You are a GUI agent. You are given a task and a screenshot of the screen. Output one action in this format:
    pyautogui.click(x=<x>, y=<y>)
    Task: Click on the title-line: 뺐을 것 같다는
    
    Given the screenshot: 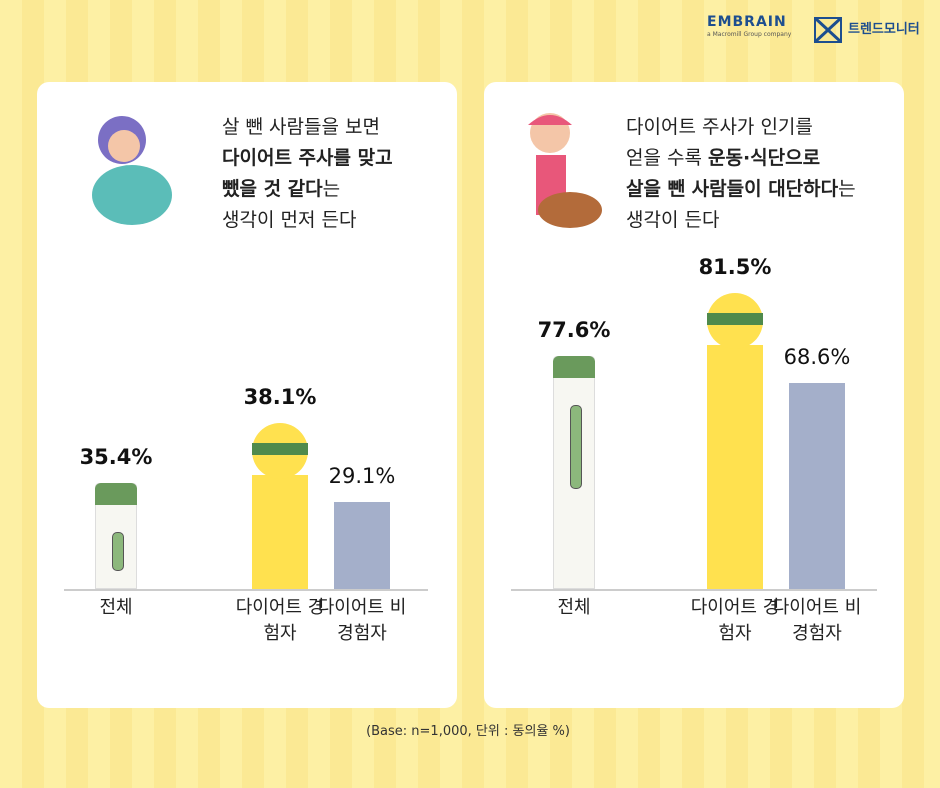 What is the action you would take?
    pyautogui.click(x=281, y=189)
    